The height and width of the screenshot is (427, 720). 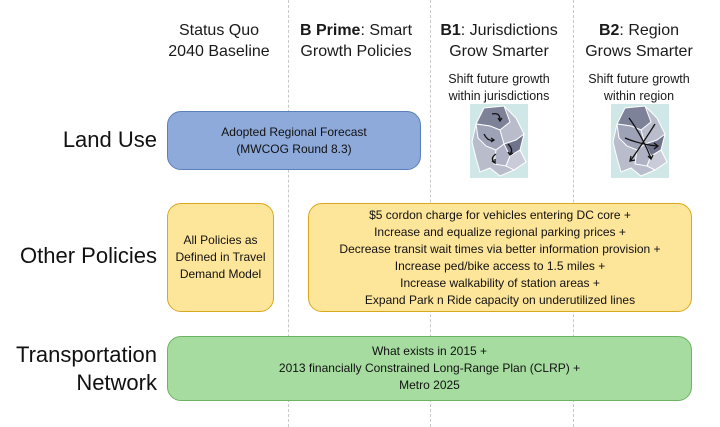 What do you see at coordinates (220, 274) in the screenshot?
I see `status-quo-policies-line-3: Demand Model` at bounding box center [220, 274].